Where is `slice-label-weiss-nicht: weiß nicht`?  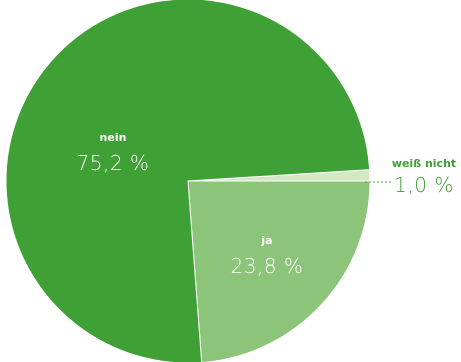
slice-label-weiss-nicht: weiß nicht is located at coordinates (424, 163).